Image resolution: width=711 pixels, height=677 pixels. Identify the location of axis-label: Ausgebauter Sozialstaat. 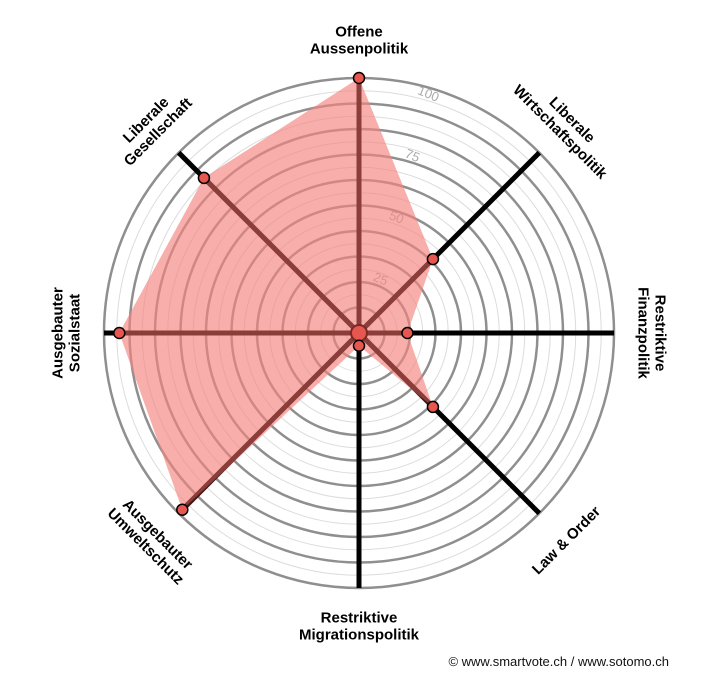
(67, 333).